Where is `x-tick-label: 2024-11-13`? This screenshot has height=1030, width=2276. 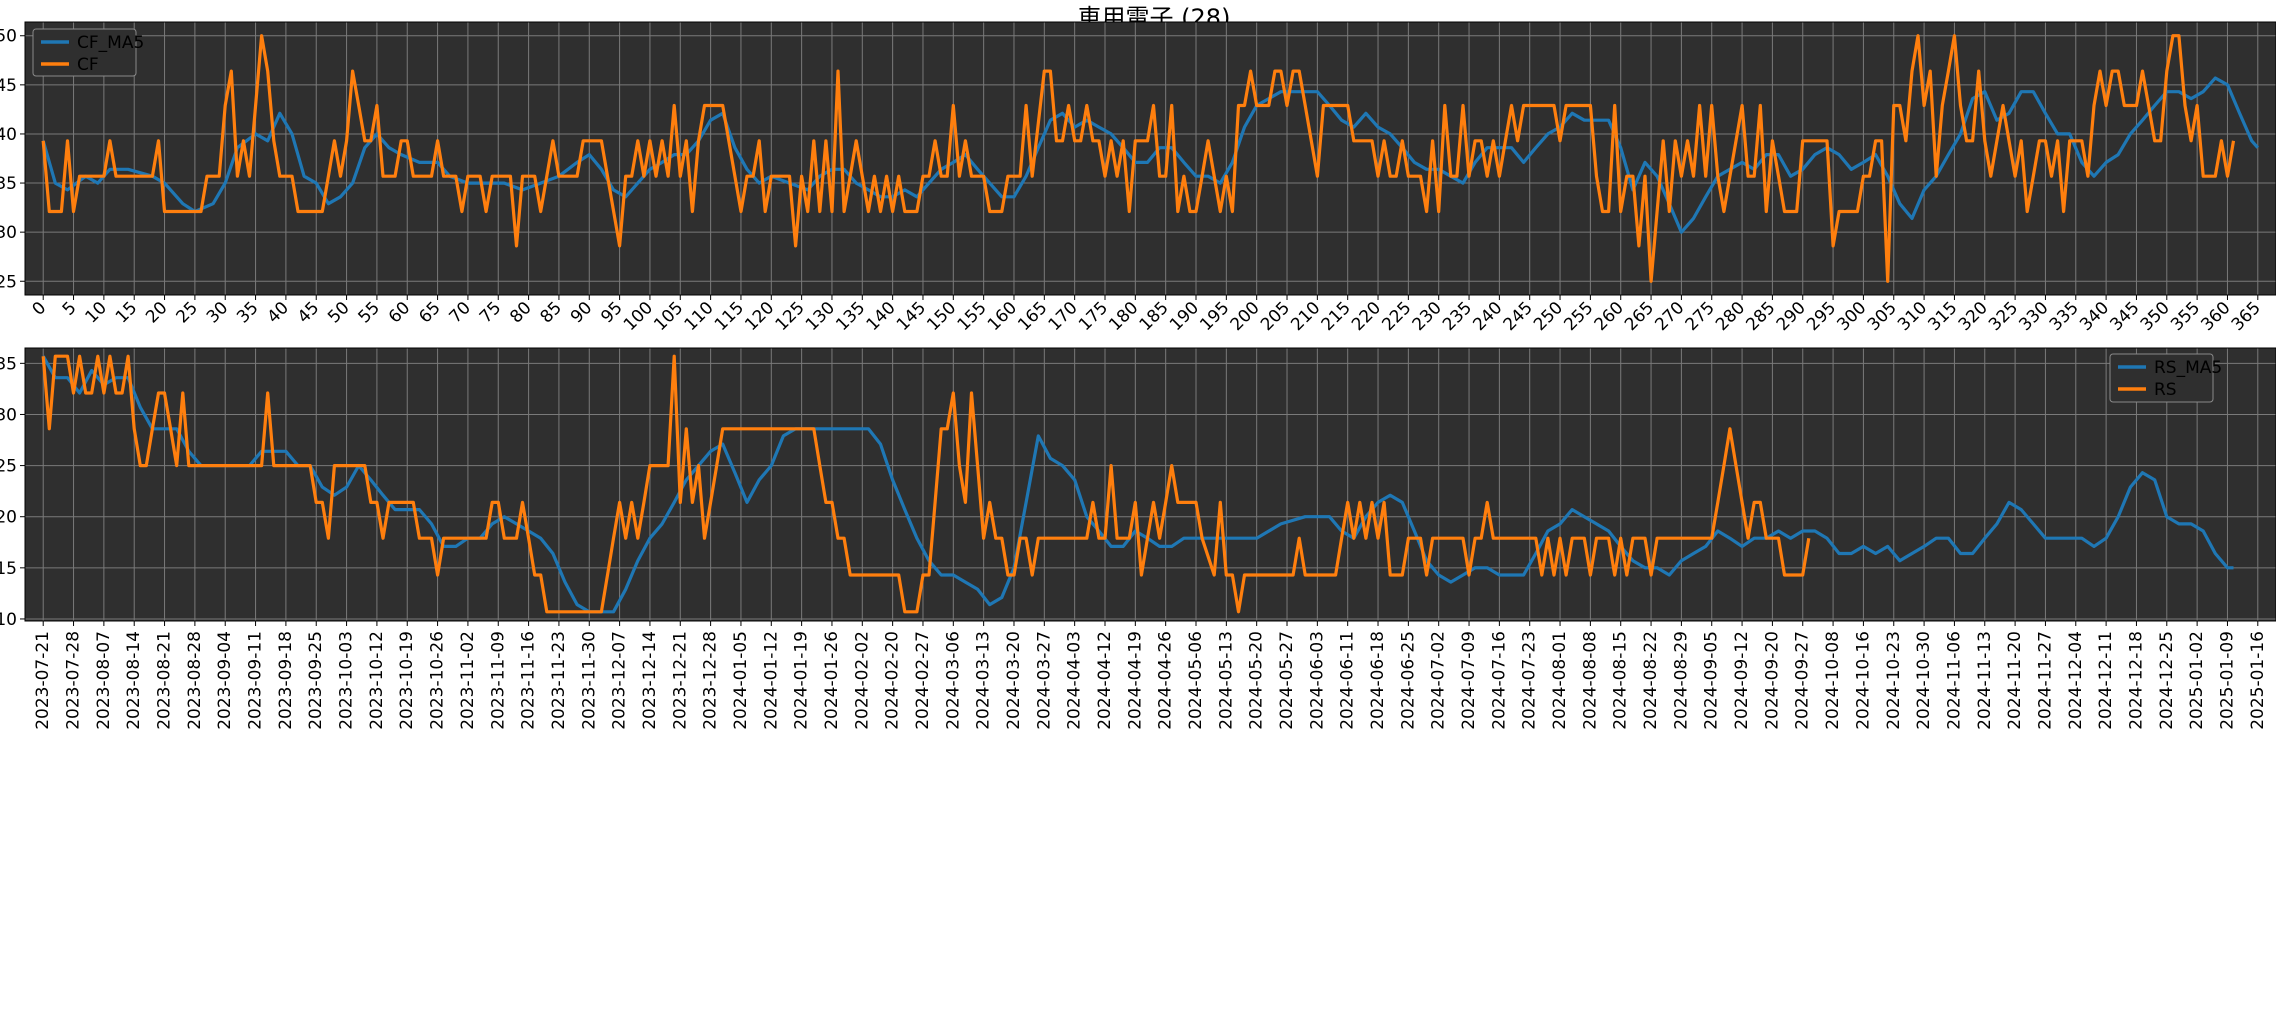 x-tick-label: 2024-11-13 is located at coordinates (1985, 680).